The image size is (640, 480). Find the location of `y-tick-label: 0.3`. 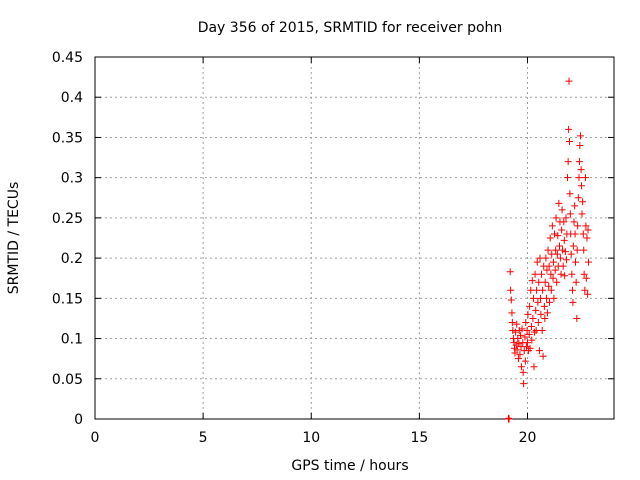

y-tick-label: 0.3 is located at coordinates (72, 179).